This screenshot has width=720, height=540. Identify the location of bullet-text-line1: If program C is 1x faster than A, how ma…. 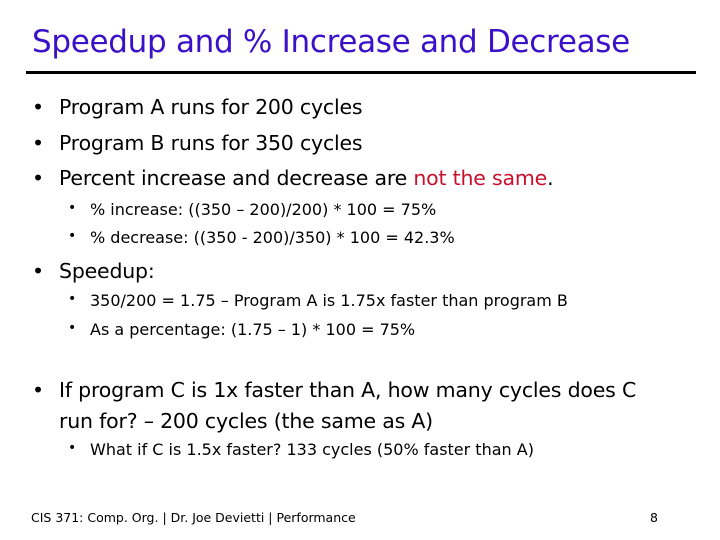
(348, 390).